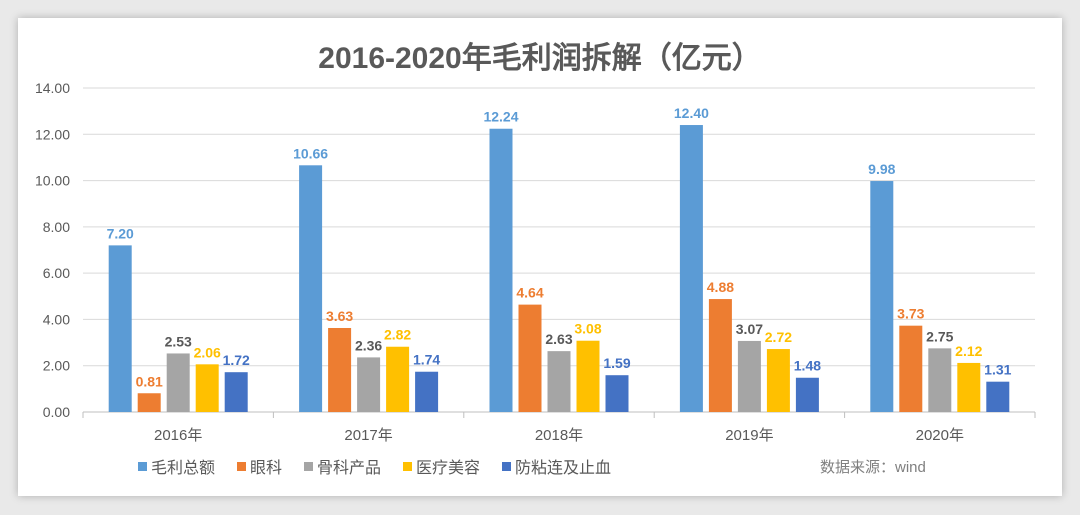 The height and width of the screenshot is (515, 1080). I want to click on y-tick-label: 0.00, so click(56, 412).